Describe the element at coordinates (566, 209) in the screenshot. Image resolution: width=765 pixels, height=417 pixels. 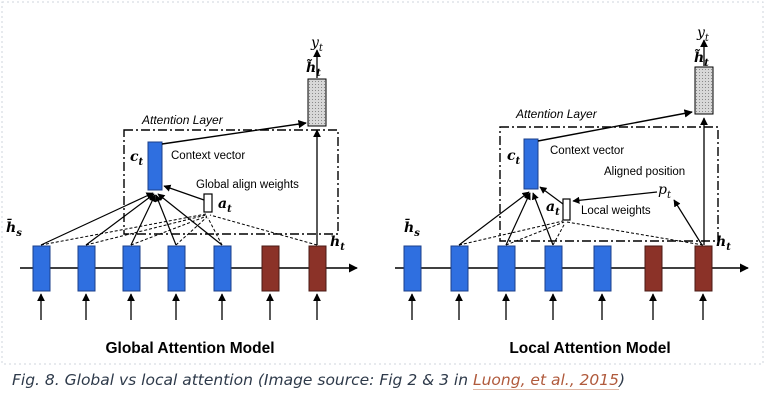
I see `local-weights-box` at that location.